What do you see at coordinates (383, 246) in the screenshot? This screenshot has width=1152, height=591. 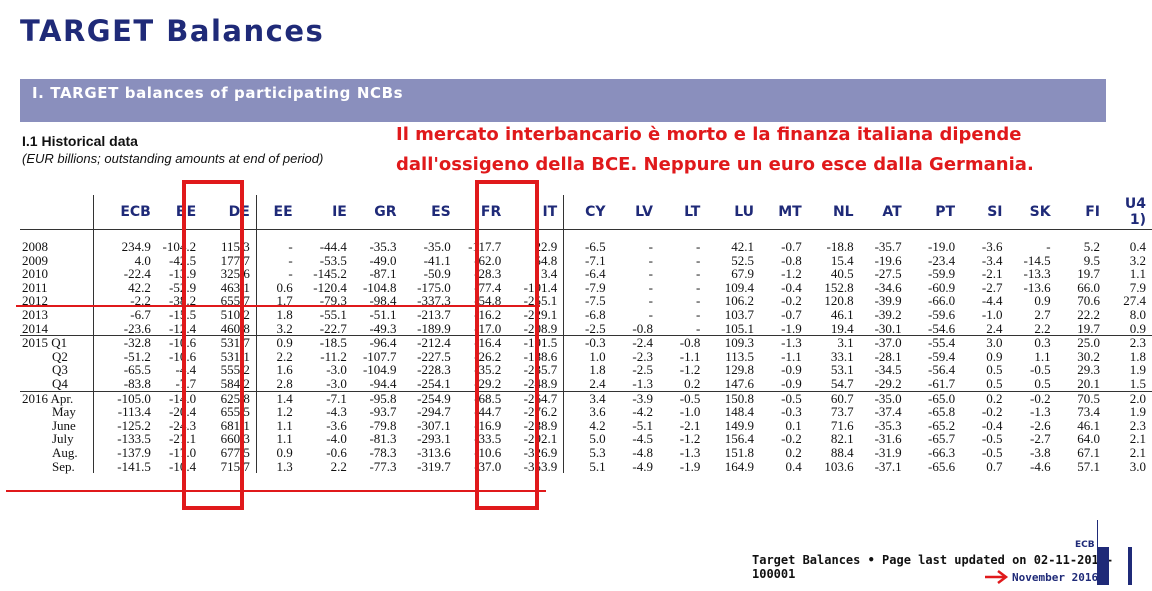 I see `cell-gr: -35.3` at bounding box center [383, 246].